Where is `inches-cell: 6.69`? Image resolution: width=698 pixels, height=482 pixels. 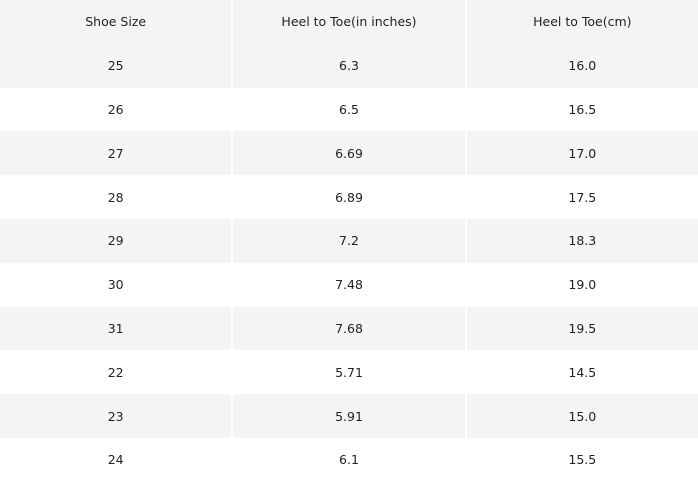
inches-cell: 6.69 is located at coordinates (349, 153).